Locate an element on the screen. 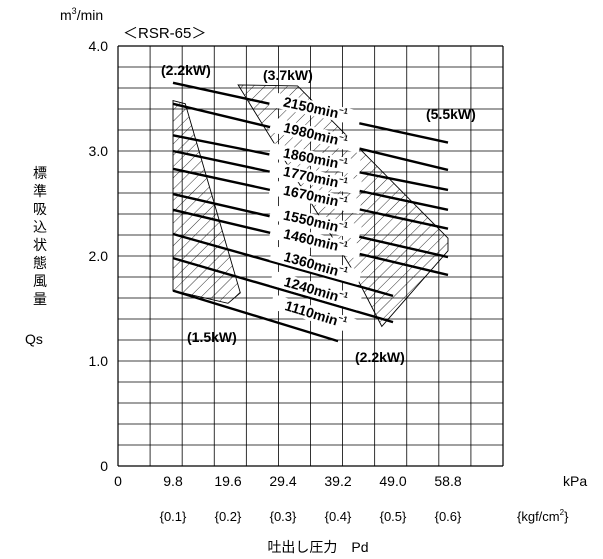 The width and height of the screenshot is (603, 559). x-tick-label: 49.0 is located at coordinates (392, 481).